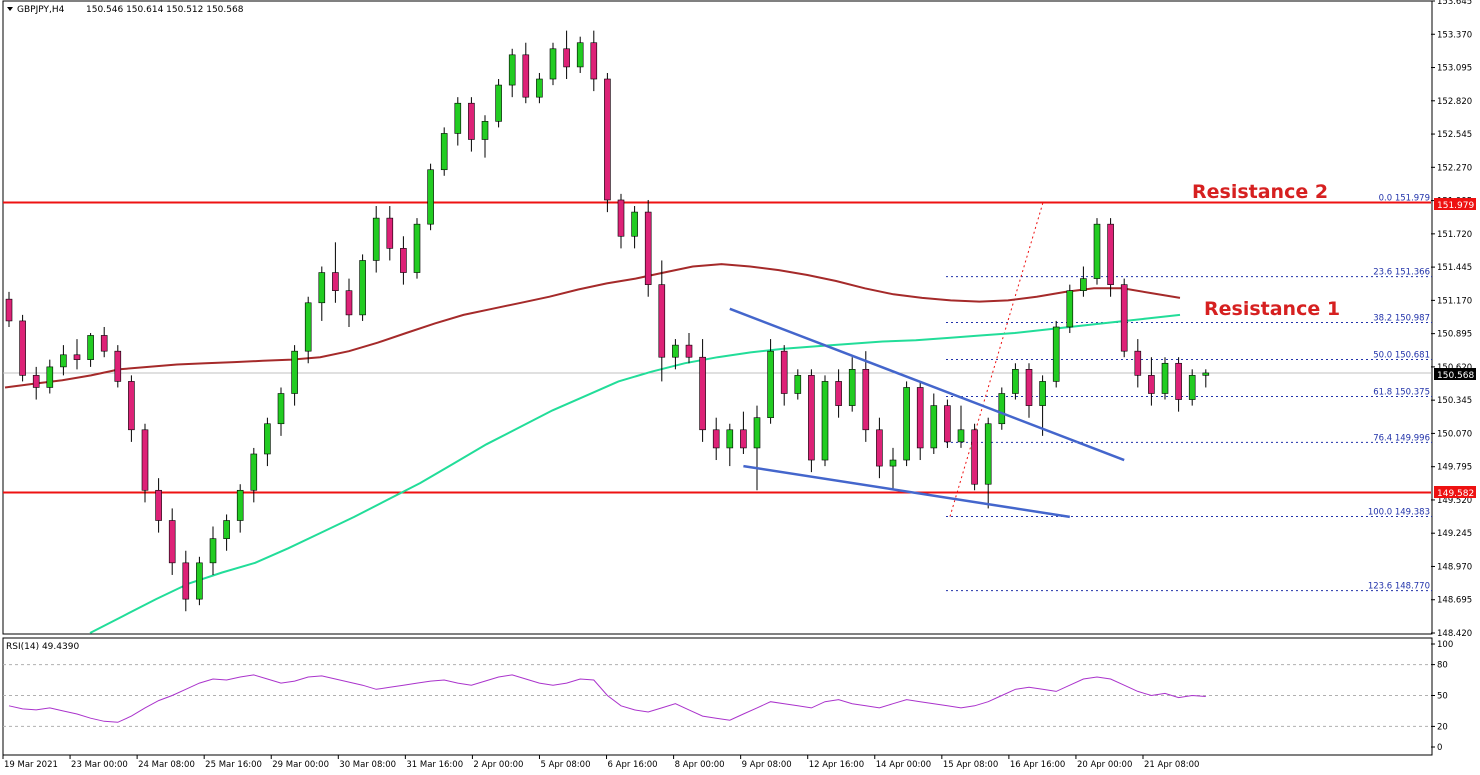 This screenshot has height=775, width=1480. I want to click on resistance-1-label: Resistance 1, so click(1272, 309).